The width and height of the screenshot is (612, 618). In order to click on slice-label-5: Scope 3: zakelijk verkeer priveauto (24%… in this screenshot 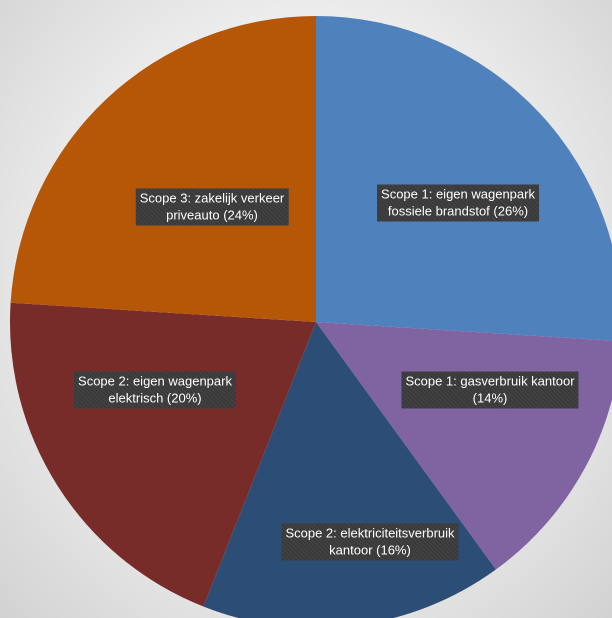, I will do `click(212, 207)`.